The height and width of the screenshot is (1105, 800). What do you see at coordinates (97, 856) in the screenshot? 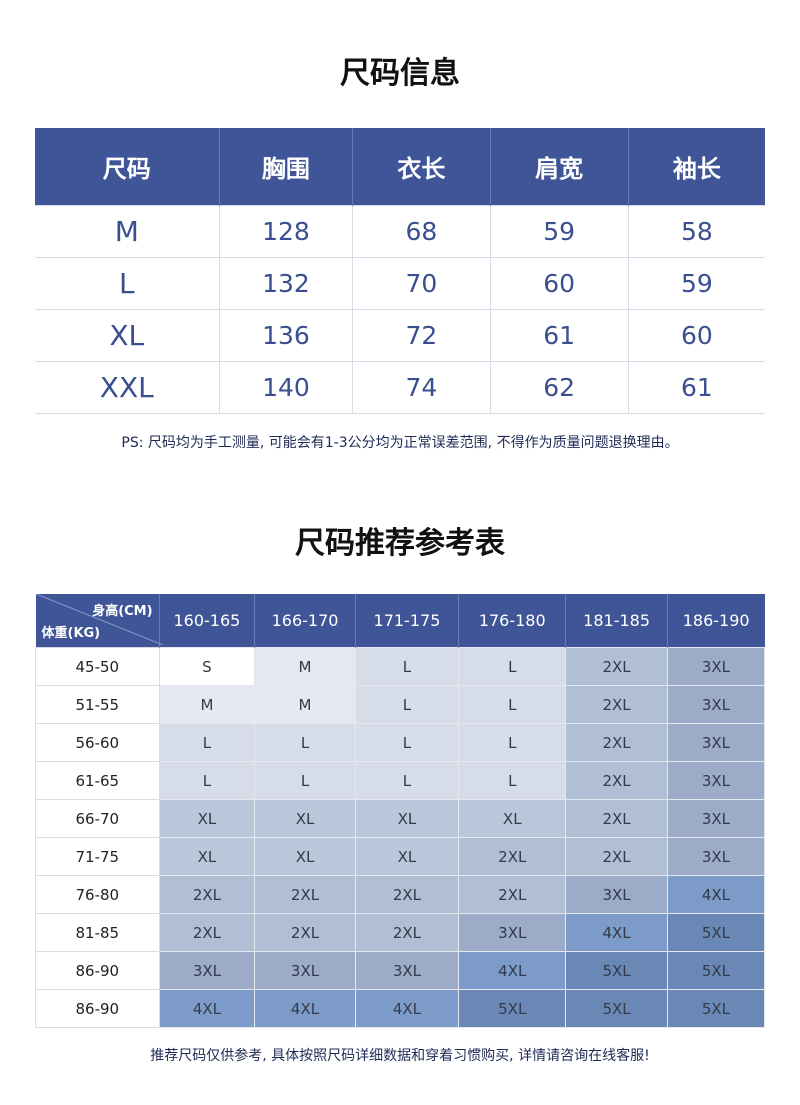
I see `weight-range-cell: 71-75` at bounding box center [97, 856].